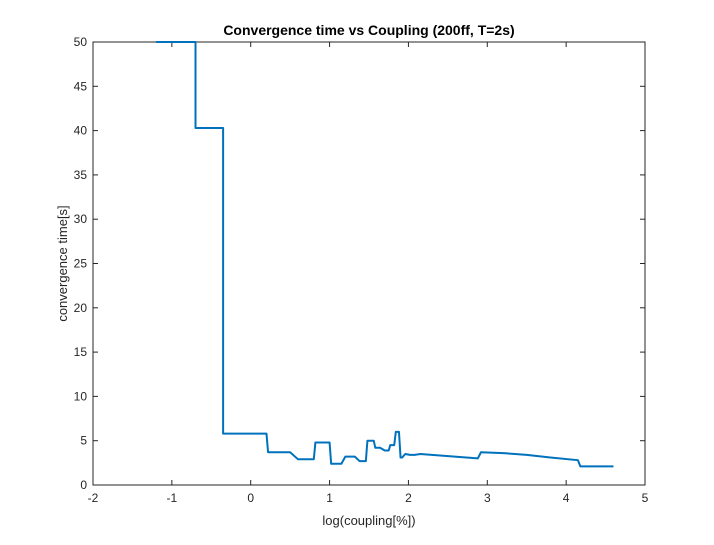 The height and width of the screenshot is (545, 714). Describe the element at coordinates (81, 175) in the screenshot. I see `y-tick-label: 35` at that location.